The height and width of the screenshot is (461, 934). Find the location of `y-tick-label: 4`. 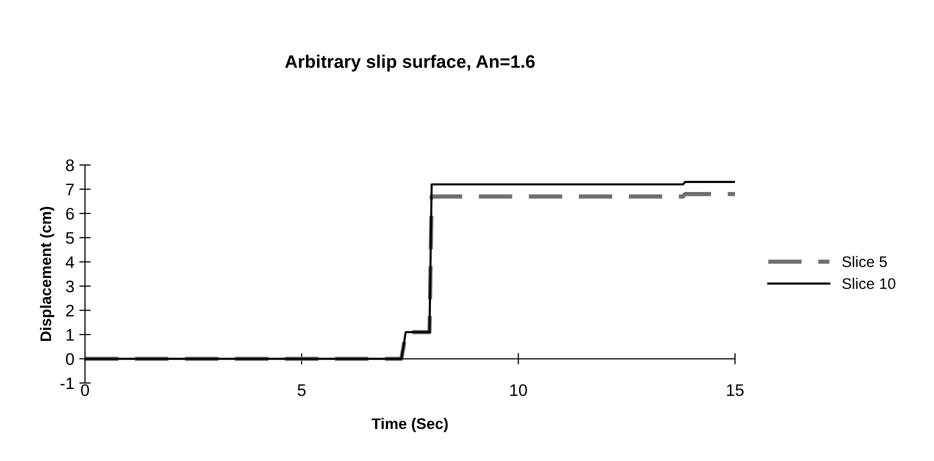

y-tick-label: 4 is located at coordinates (70, 262).